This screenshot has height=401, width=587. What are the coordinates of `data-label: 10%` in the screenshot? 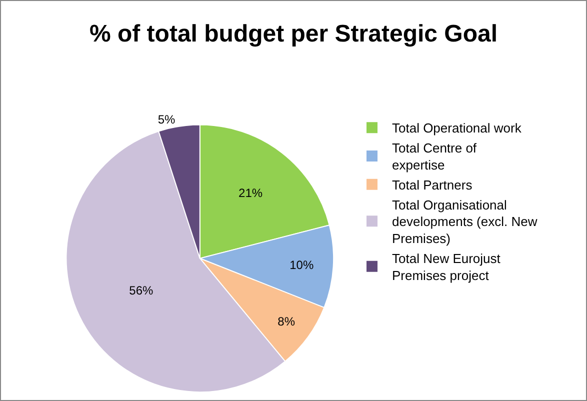 It's located at (302, 265).